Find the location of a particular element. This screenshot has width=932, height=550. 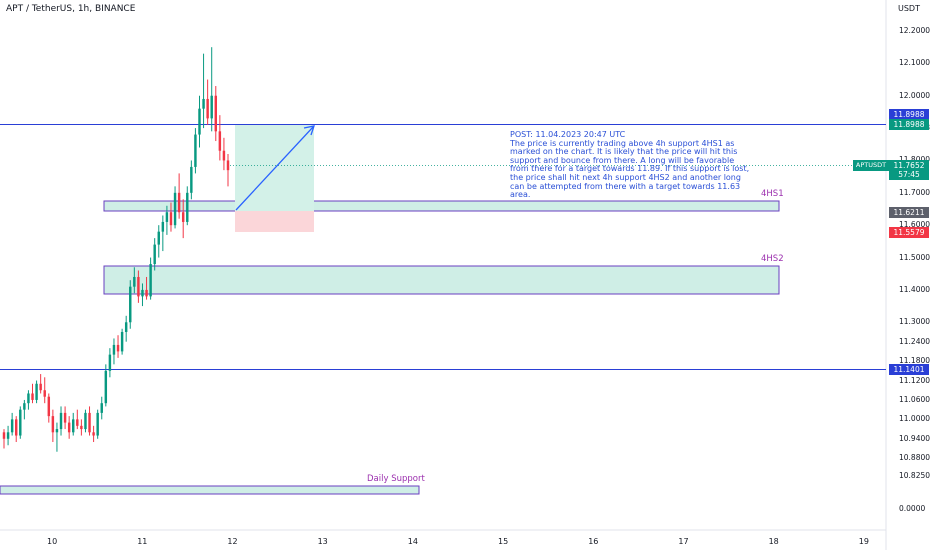

entry-price-tag: 11.6211 is located at coordinates (909, 212).